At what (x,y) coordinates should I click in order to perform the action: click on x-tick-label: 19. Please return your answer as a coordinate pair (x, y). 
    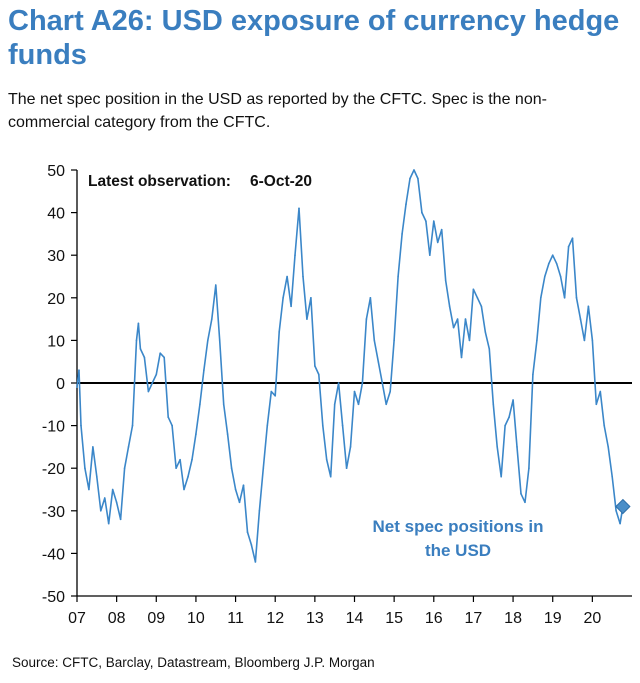
    Looking at the image, I should click on (553, 618).